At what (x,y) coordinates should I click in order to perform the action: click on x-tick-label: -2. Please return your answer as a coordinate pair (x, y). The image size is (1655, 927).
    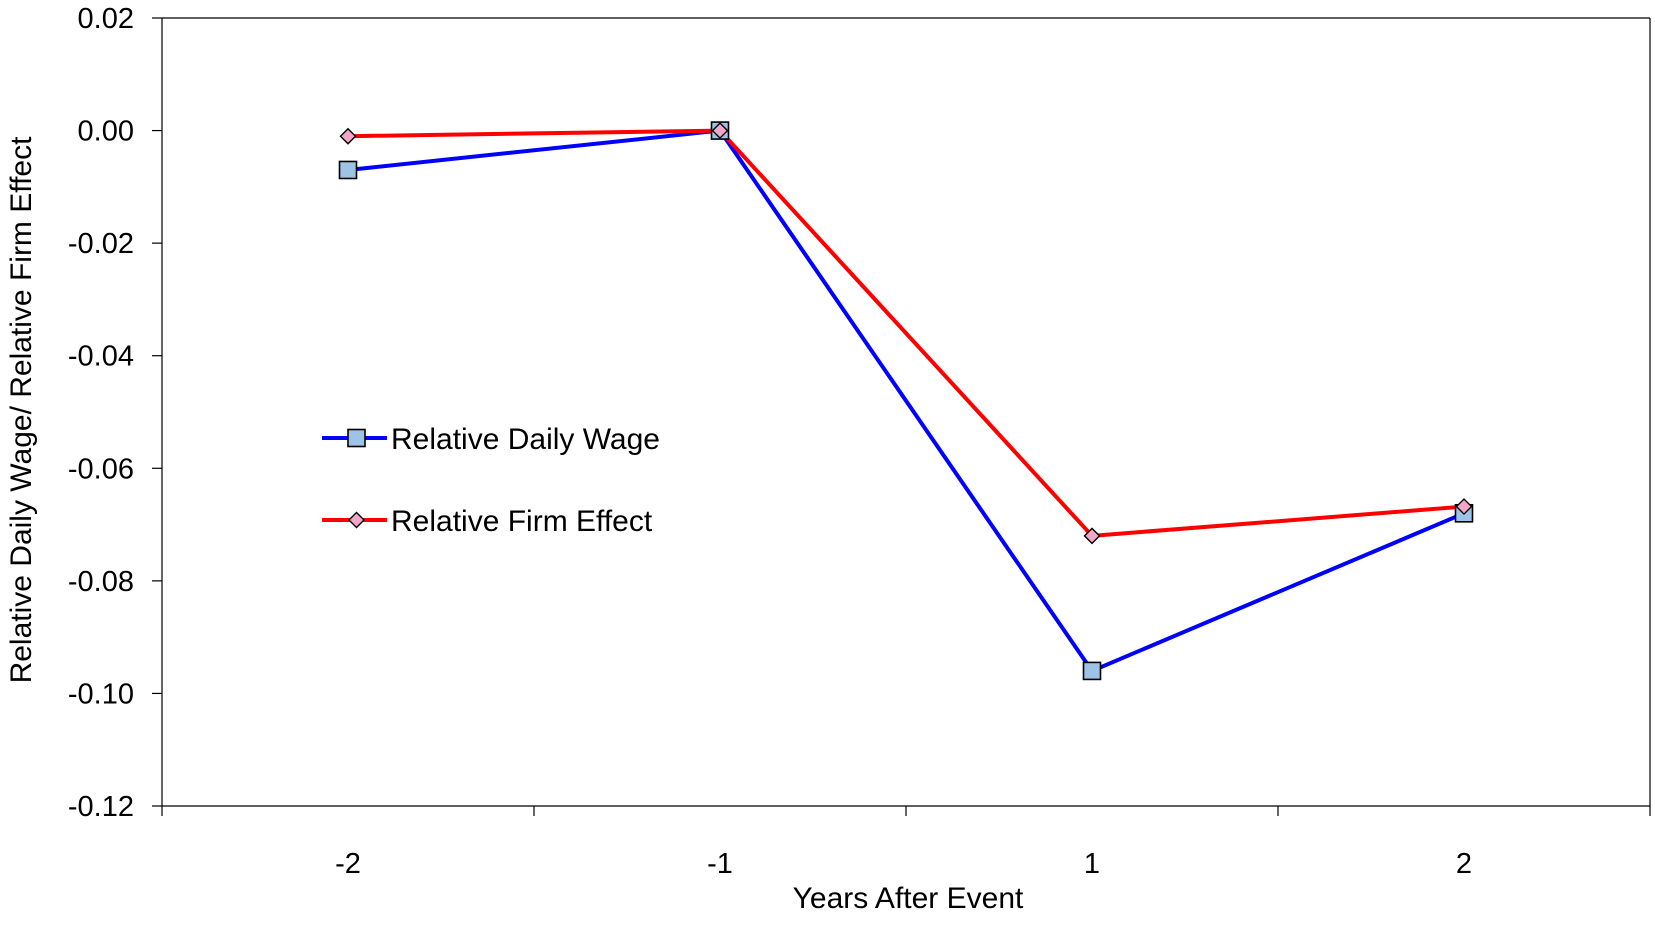
    Looking at the image, I should click on (348, 864).